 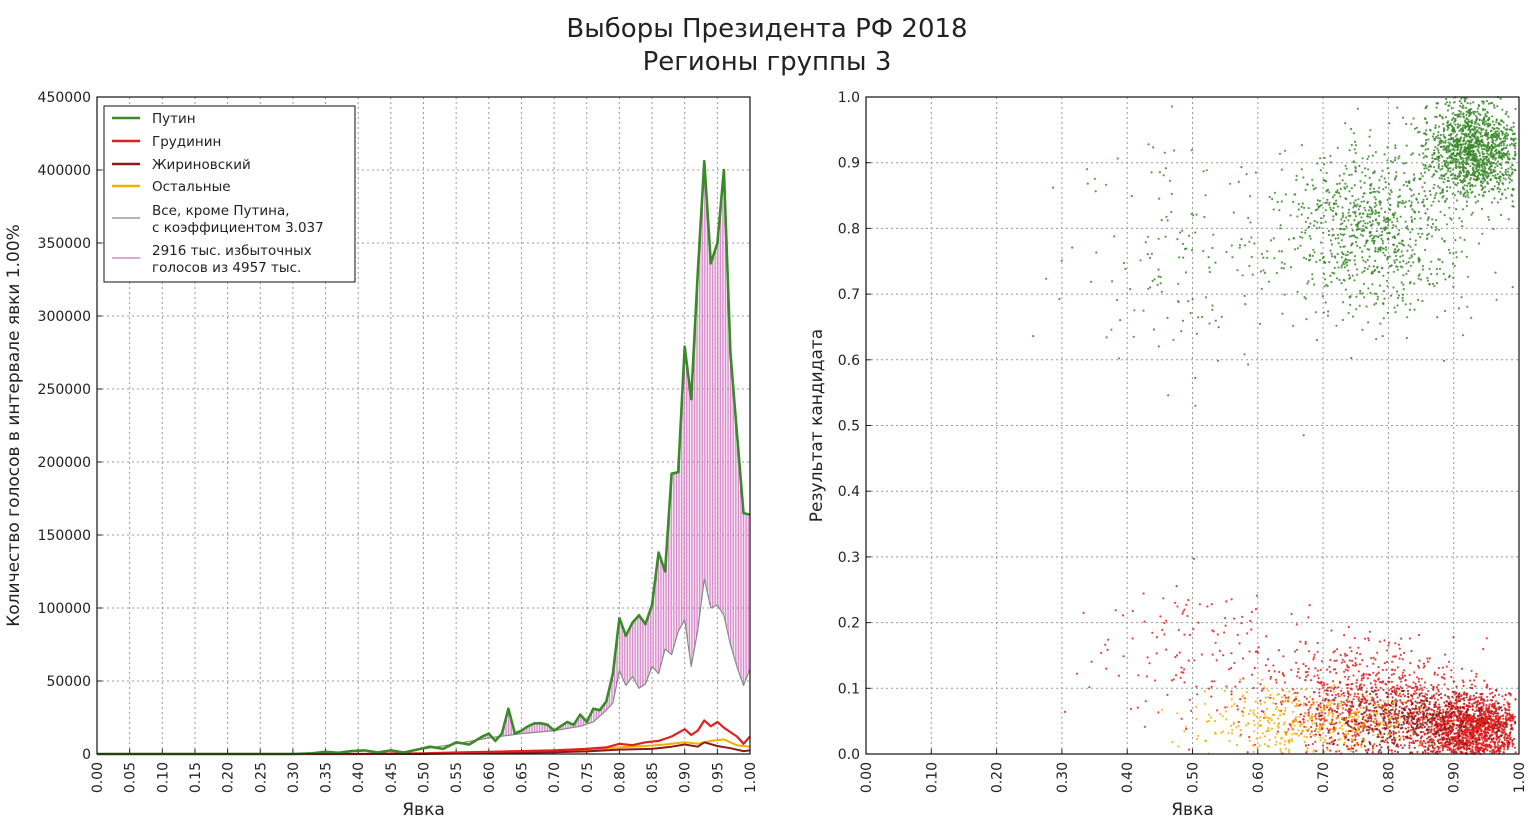 I want to click on right-y-tick-label: 0.9, so click(x=849, y=164).